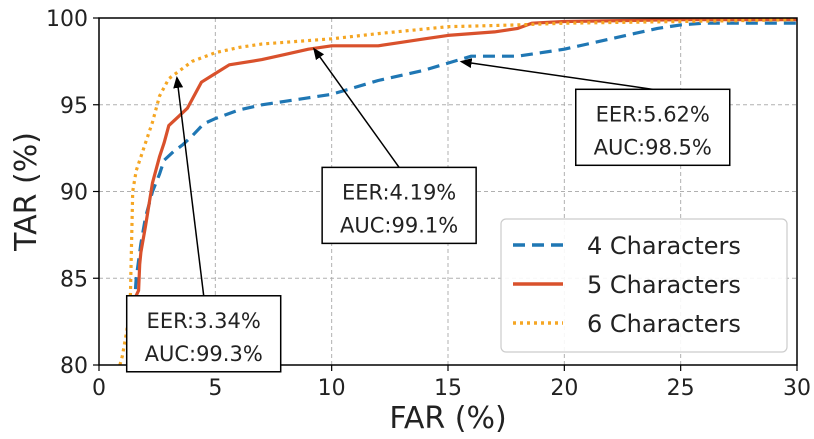 Image resolution: width=814 pixels, height=439 pixels. I want to click on x-tick-label-4: 20, so click(564, 388).